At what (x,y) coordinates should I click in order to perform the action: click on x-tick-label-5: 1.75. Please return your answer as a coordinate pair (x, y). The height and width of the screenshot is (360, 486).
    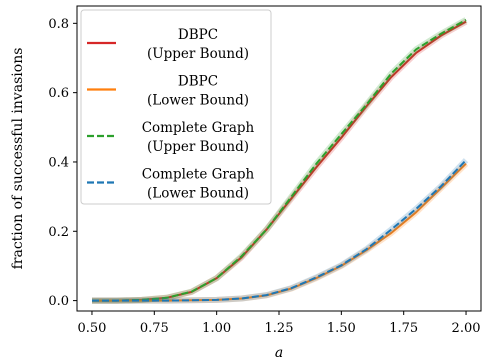
    Looking at the image, I should click on (403, 328).